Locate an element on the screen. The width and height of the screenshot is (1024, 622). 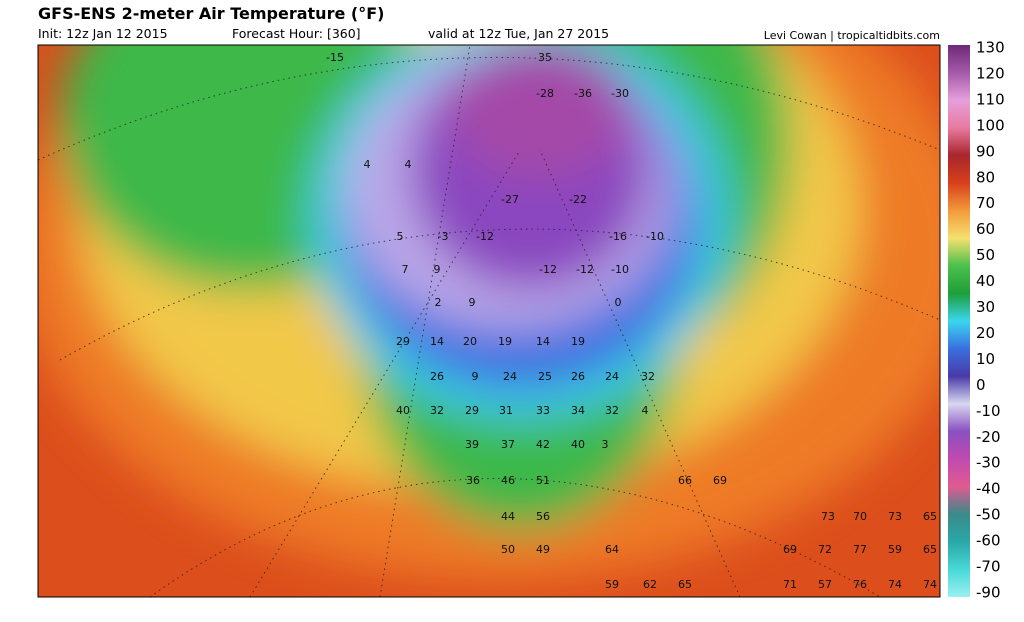
colorbar-label: 100 is located at coordinates (990, 125).